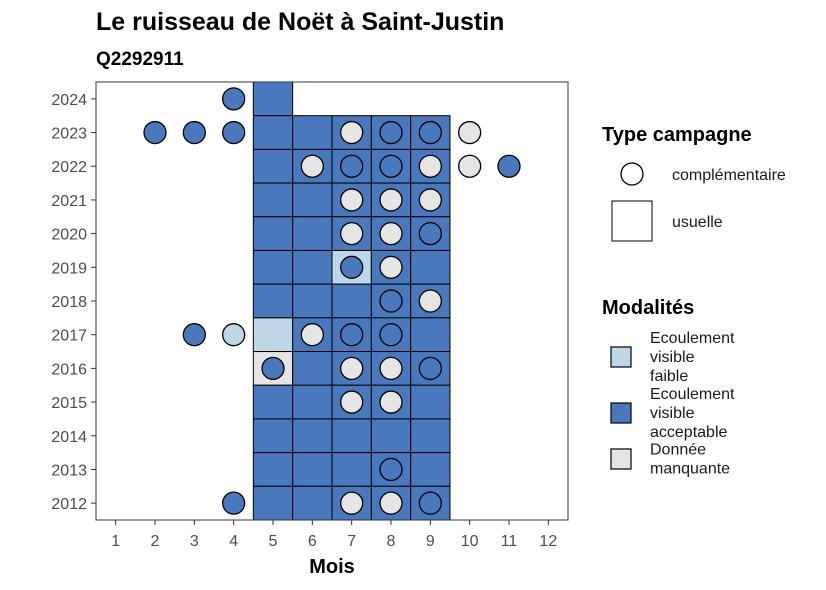 The height and width of the screenshot is (590, 826). I want to click on y-tick-label-2016: 2016, so click(69, 369).